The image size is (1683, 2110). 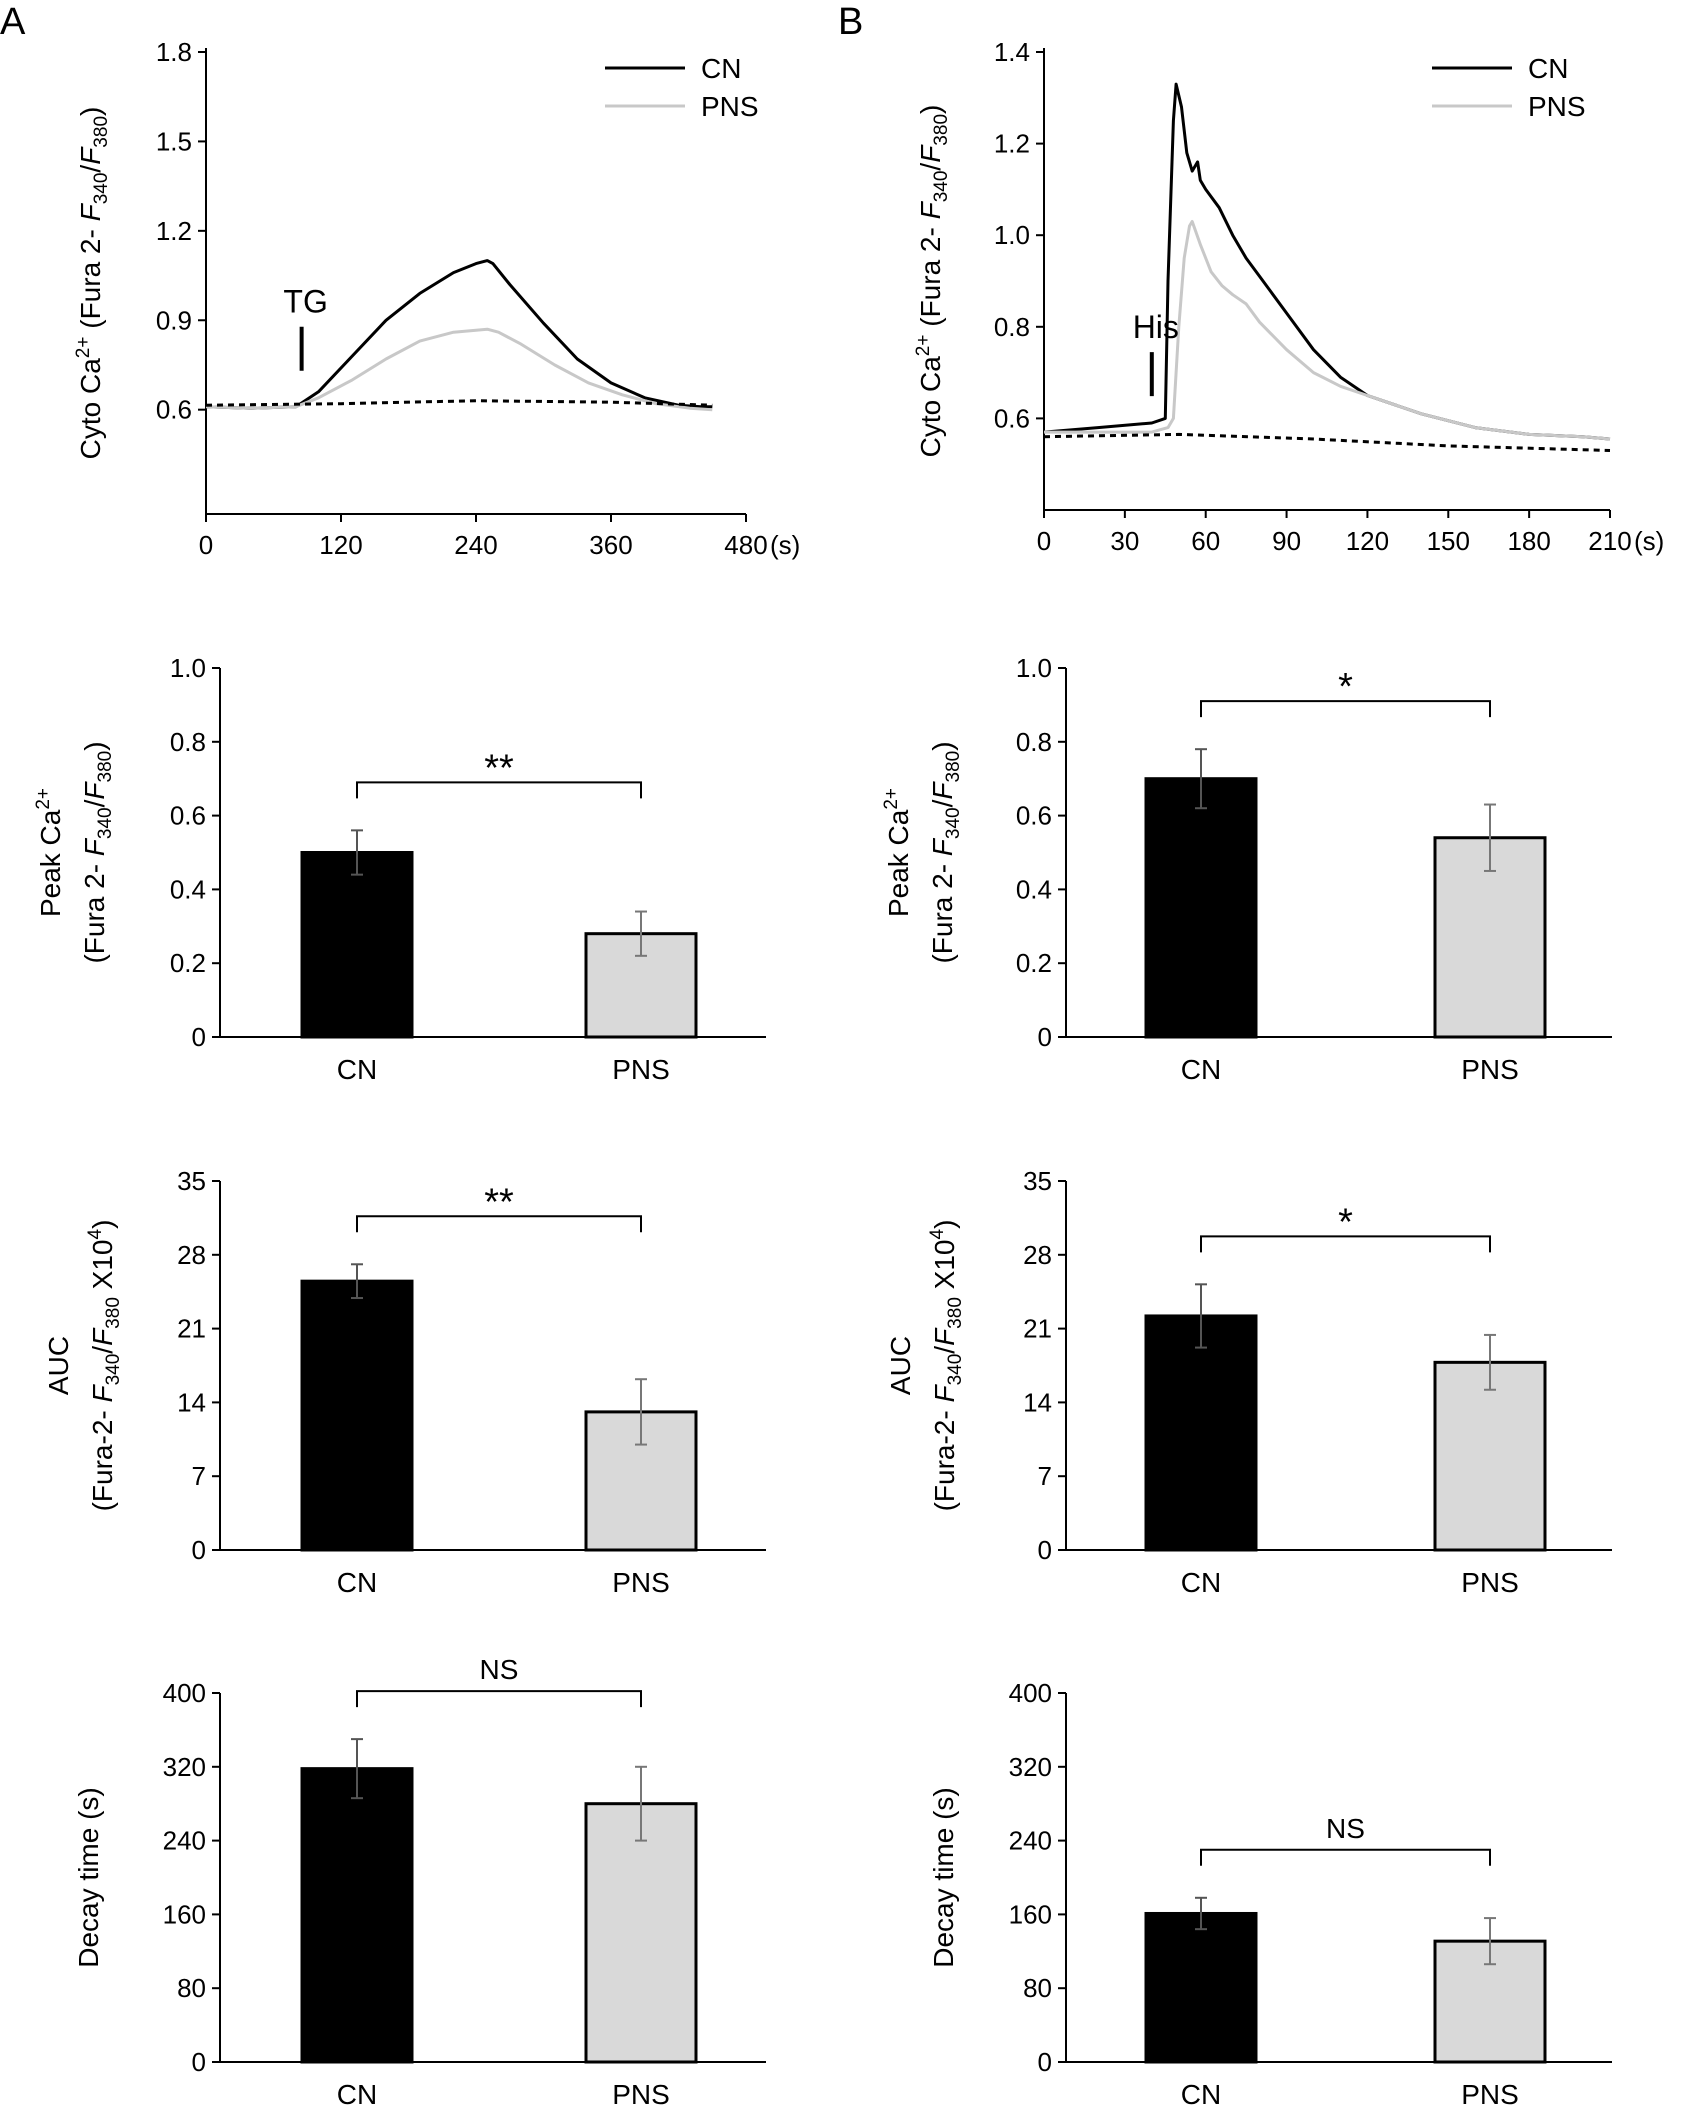 I want to click on x-tick-label: 240, so click(x=475, y=545).